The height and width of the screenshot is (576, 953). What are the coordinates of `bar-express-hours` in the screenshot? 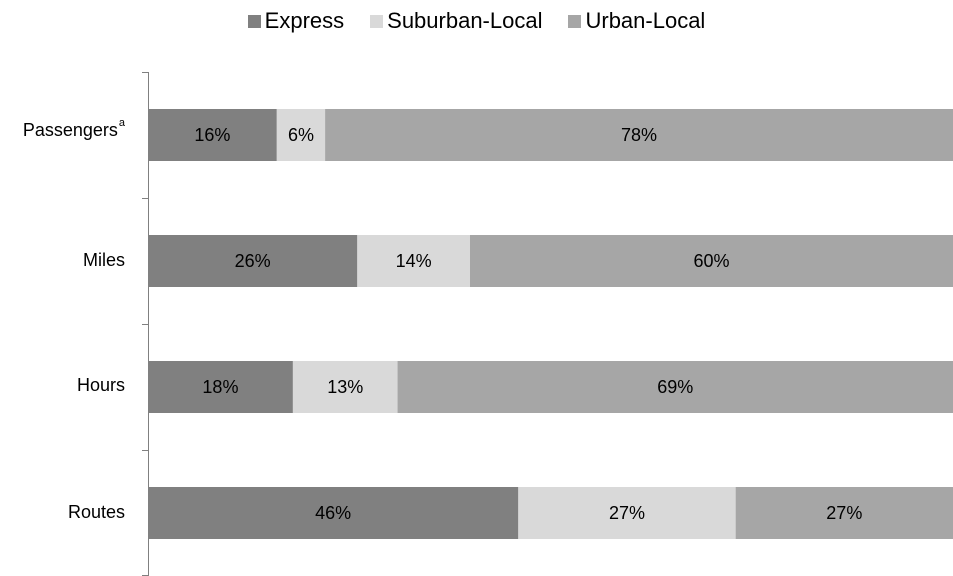 It's located at (220, 387).